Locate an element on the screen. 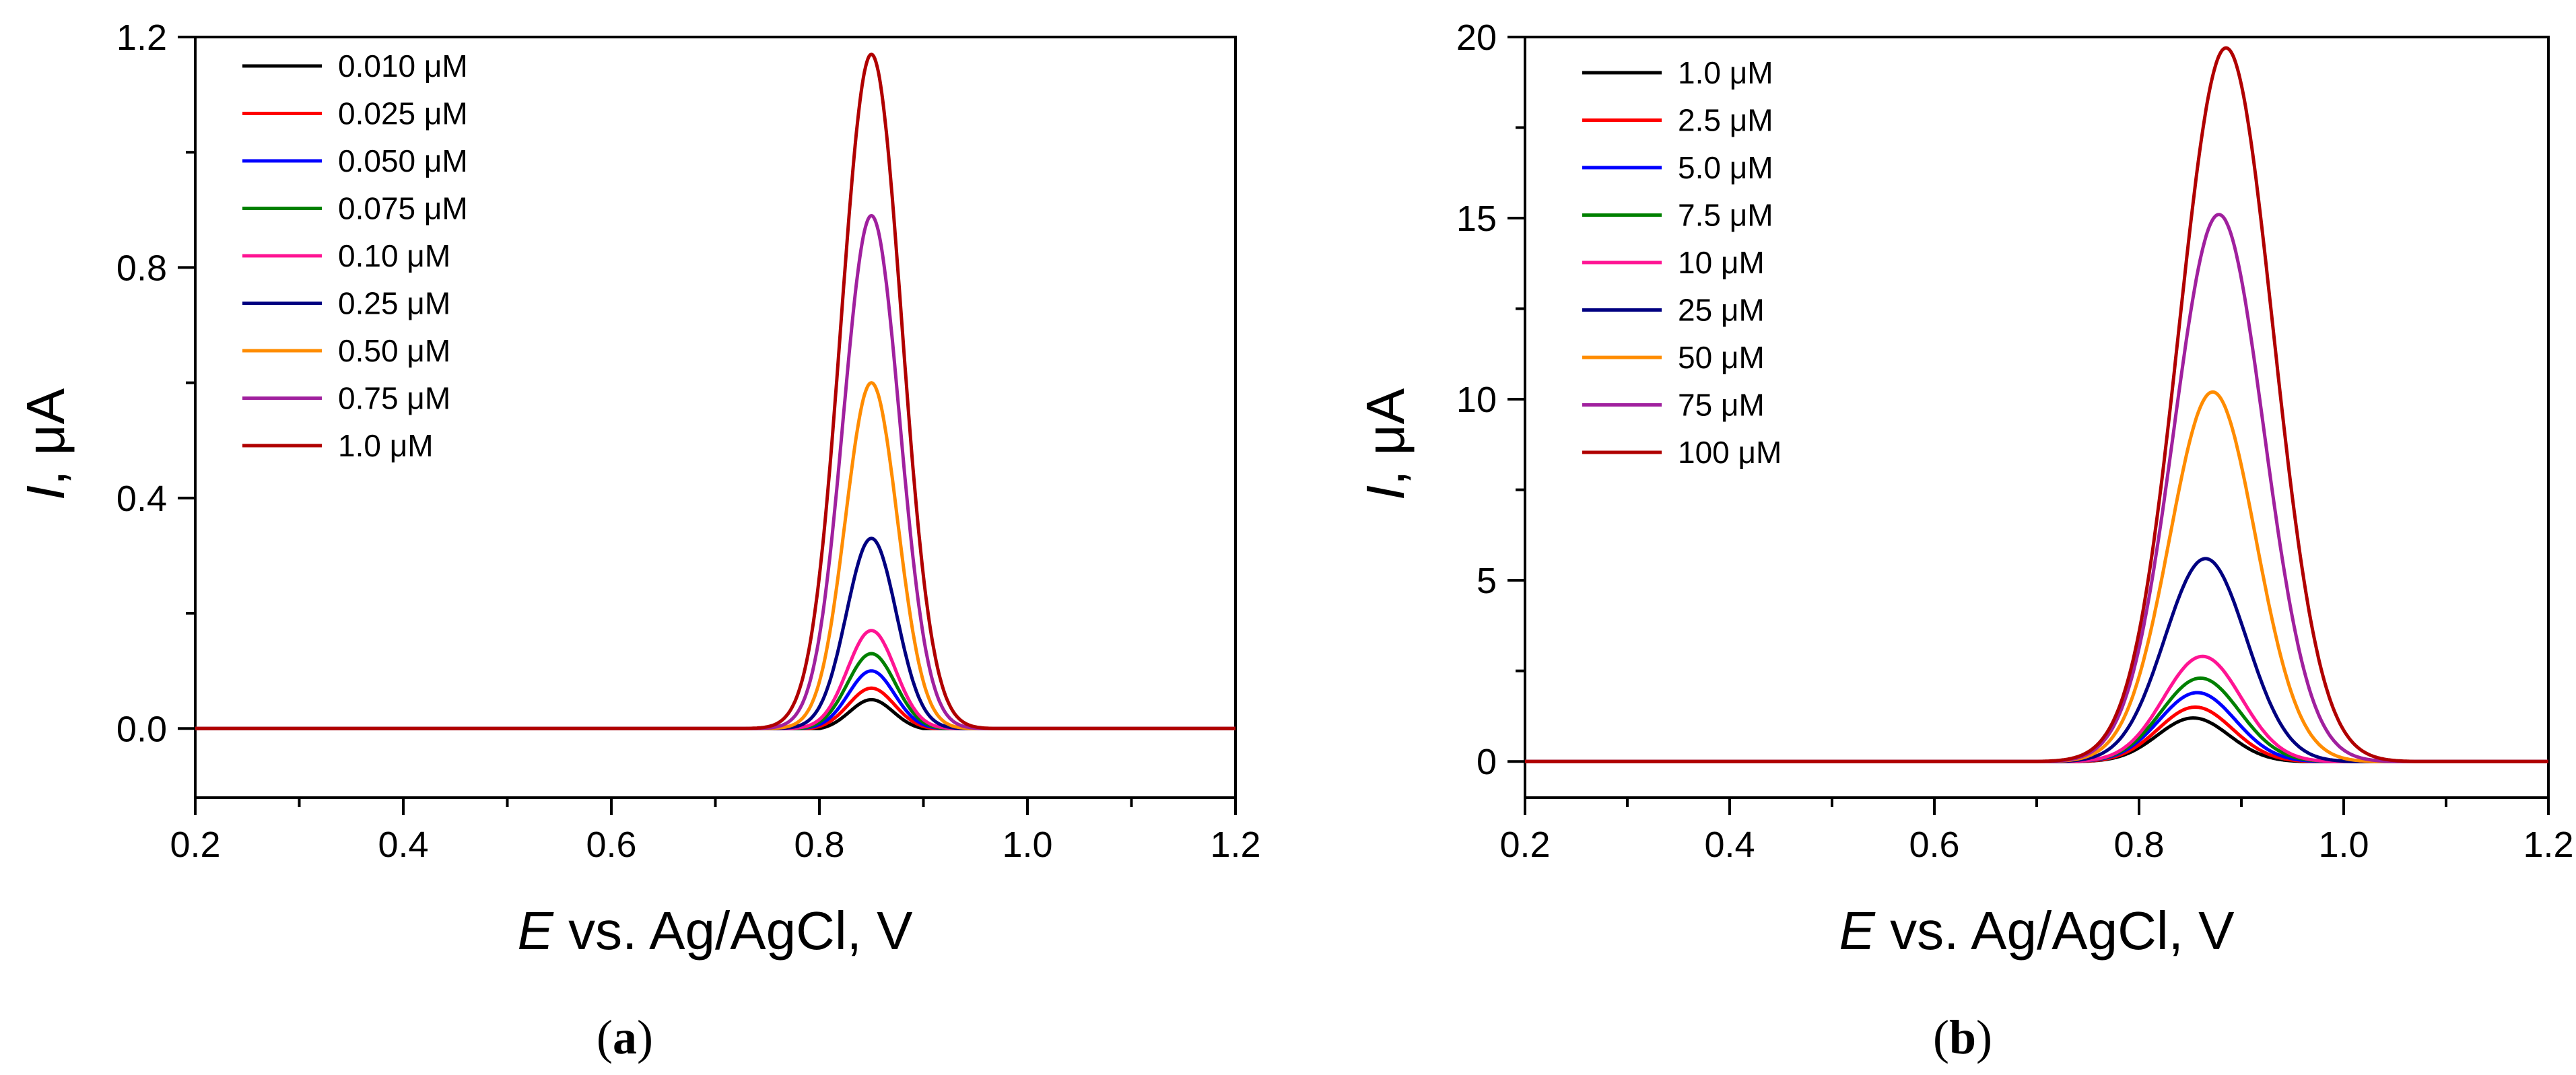 The width and height of the screenshot is (2576, 1075). panel-a-caption: (a) is located at coordinates (625, 1037).